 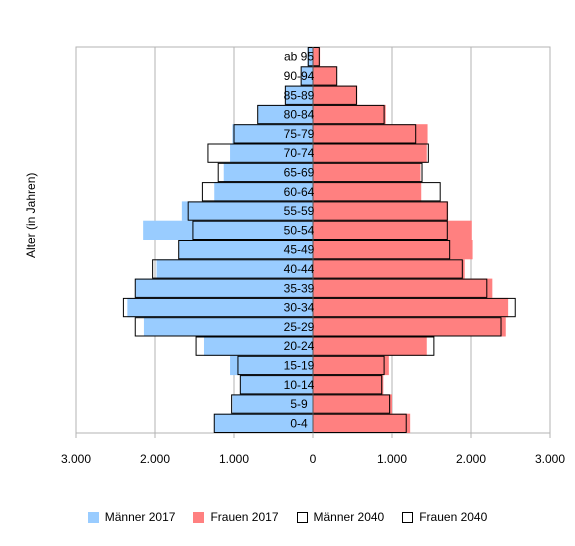 I want to click on legend-swatch-women-2017, so click(x=199, y=517).